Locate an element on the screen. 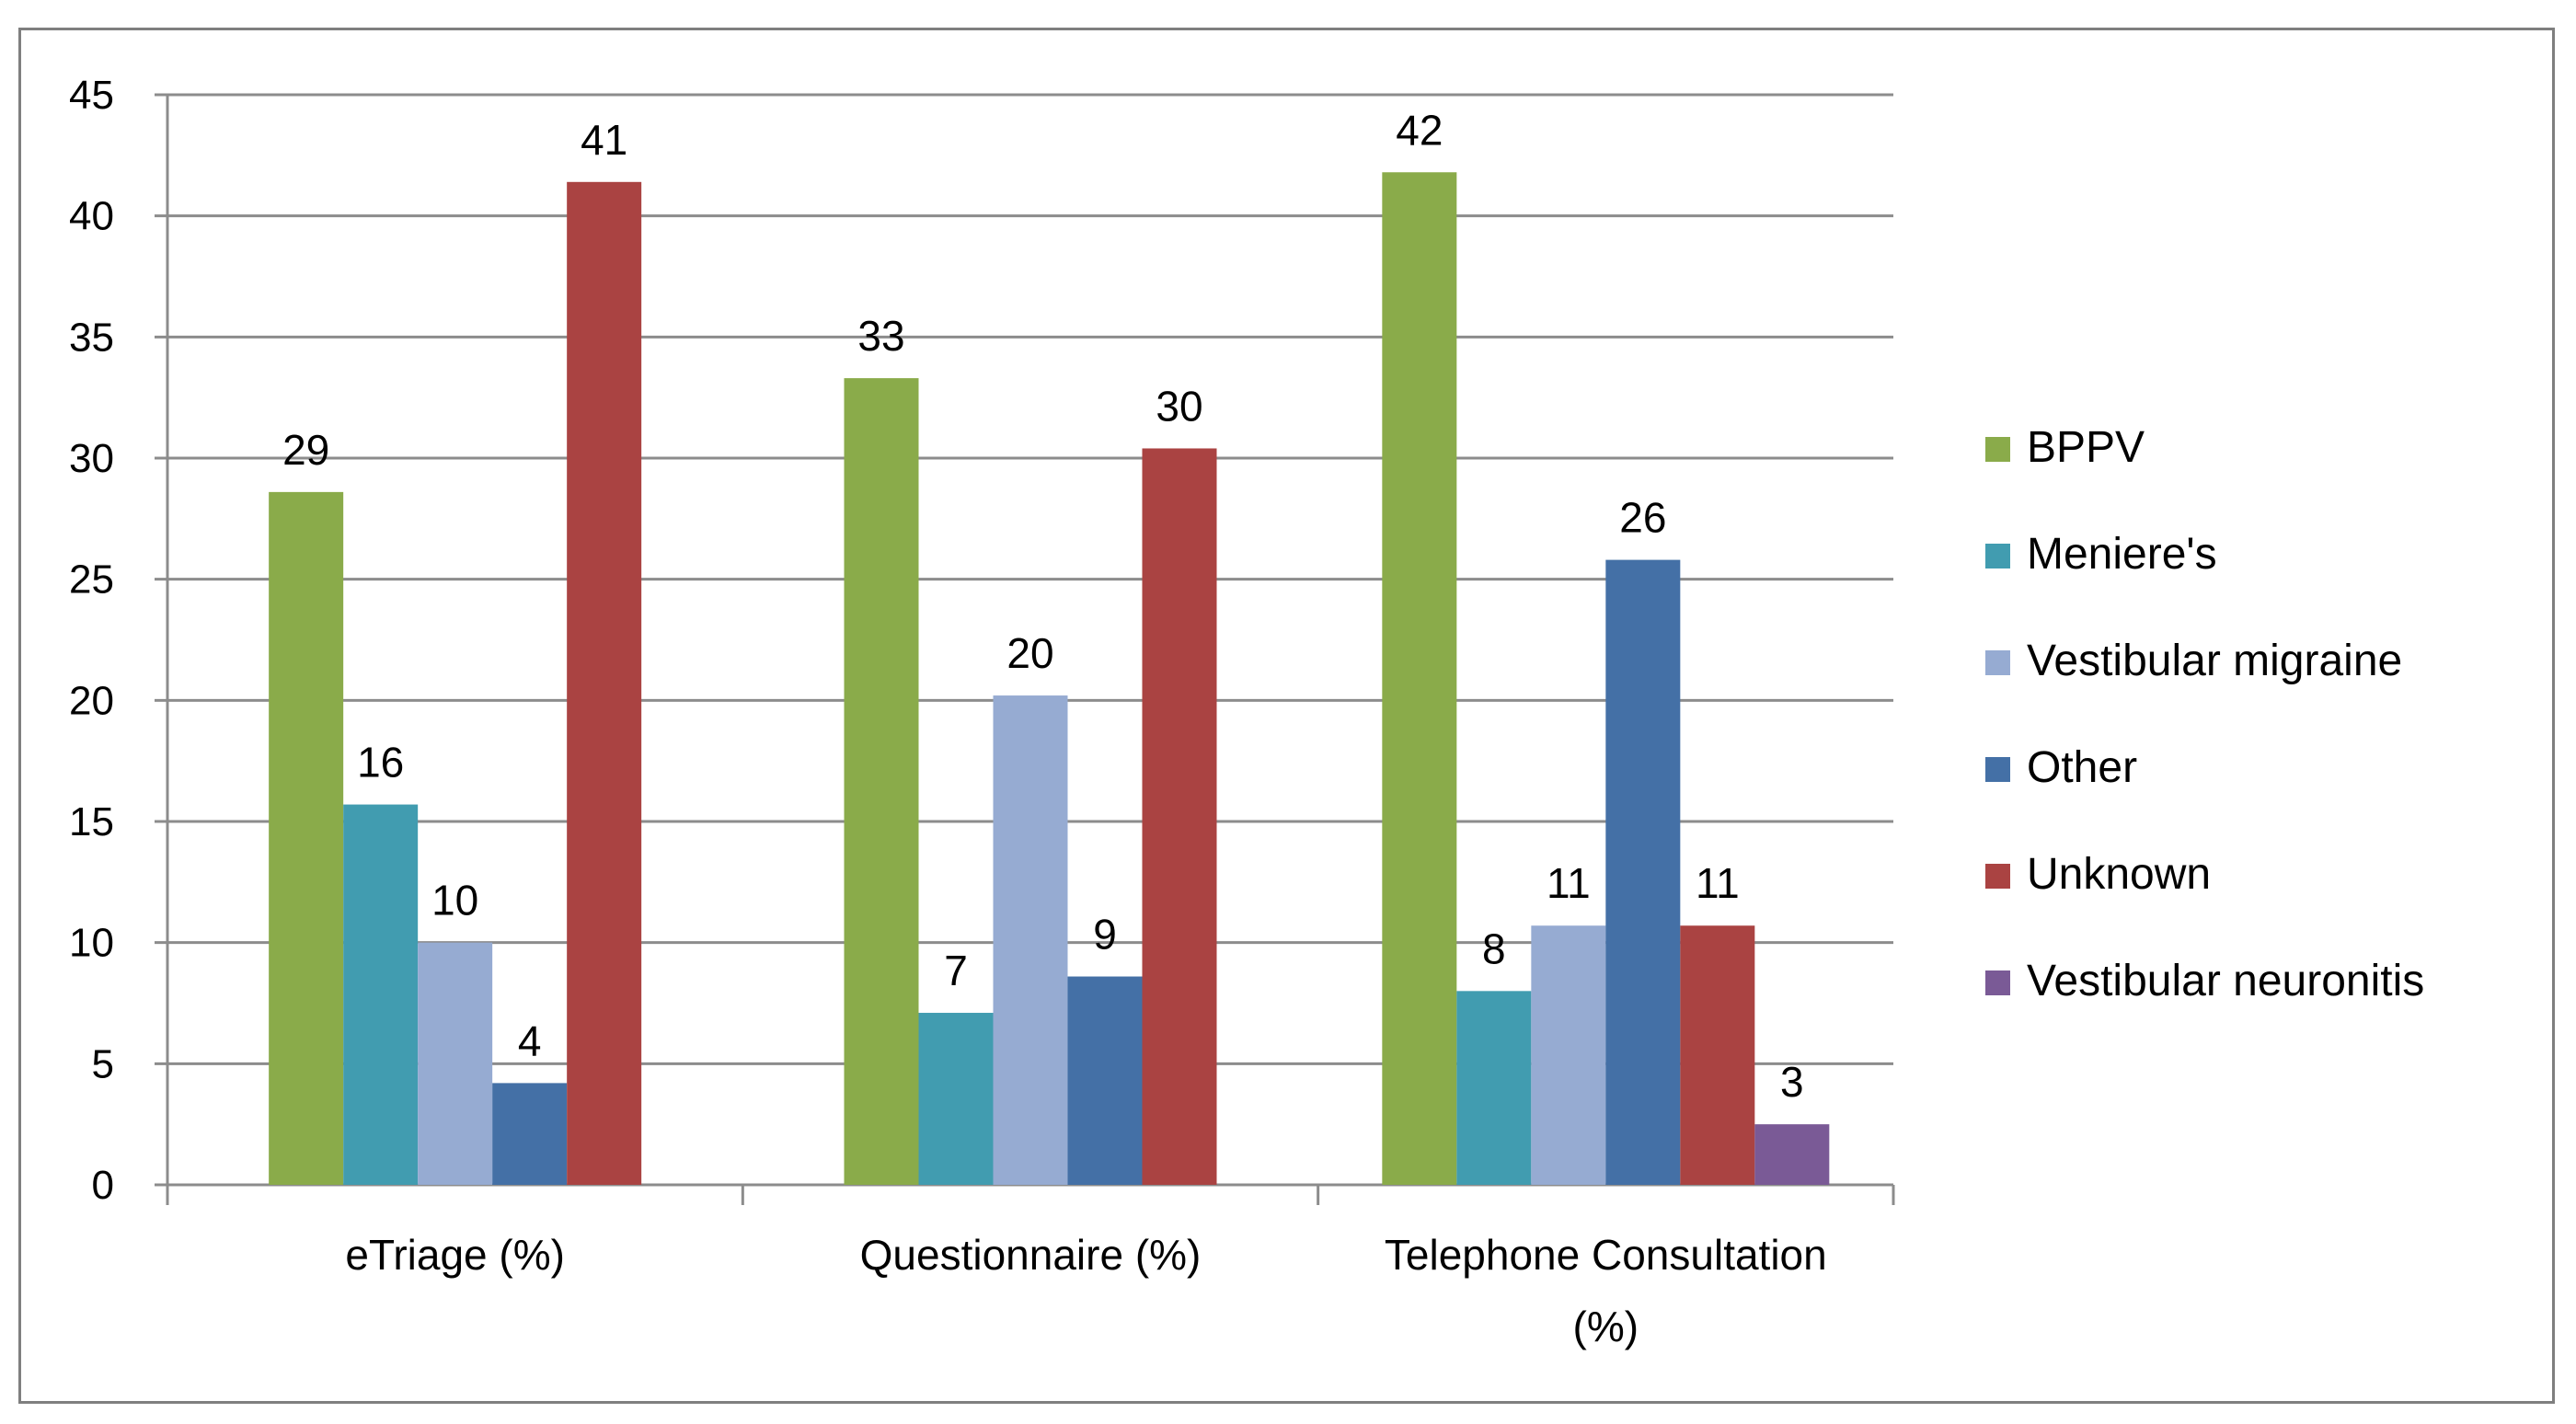  x-category-label: Questionnaire (%) is located at coordinates (1031, 1255).